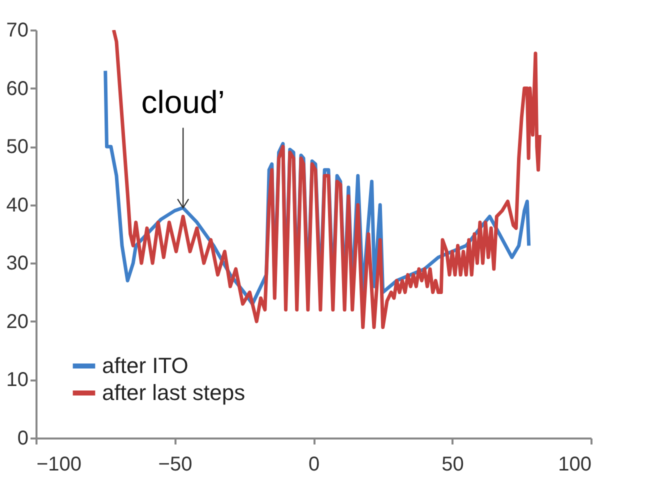 The image size is (663, 491). Describe the element at coordinates (17, 89) in the screenshot. I see `y-tick-label: 60` at that location.